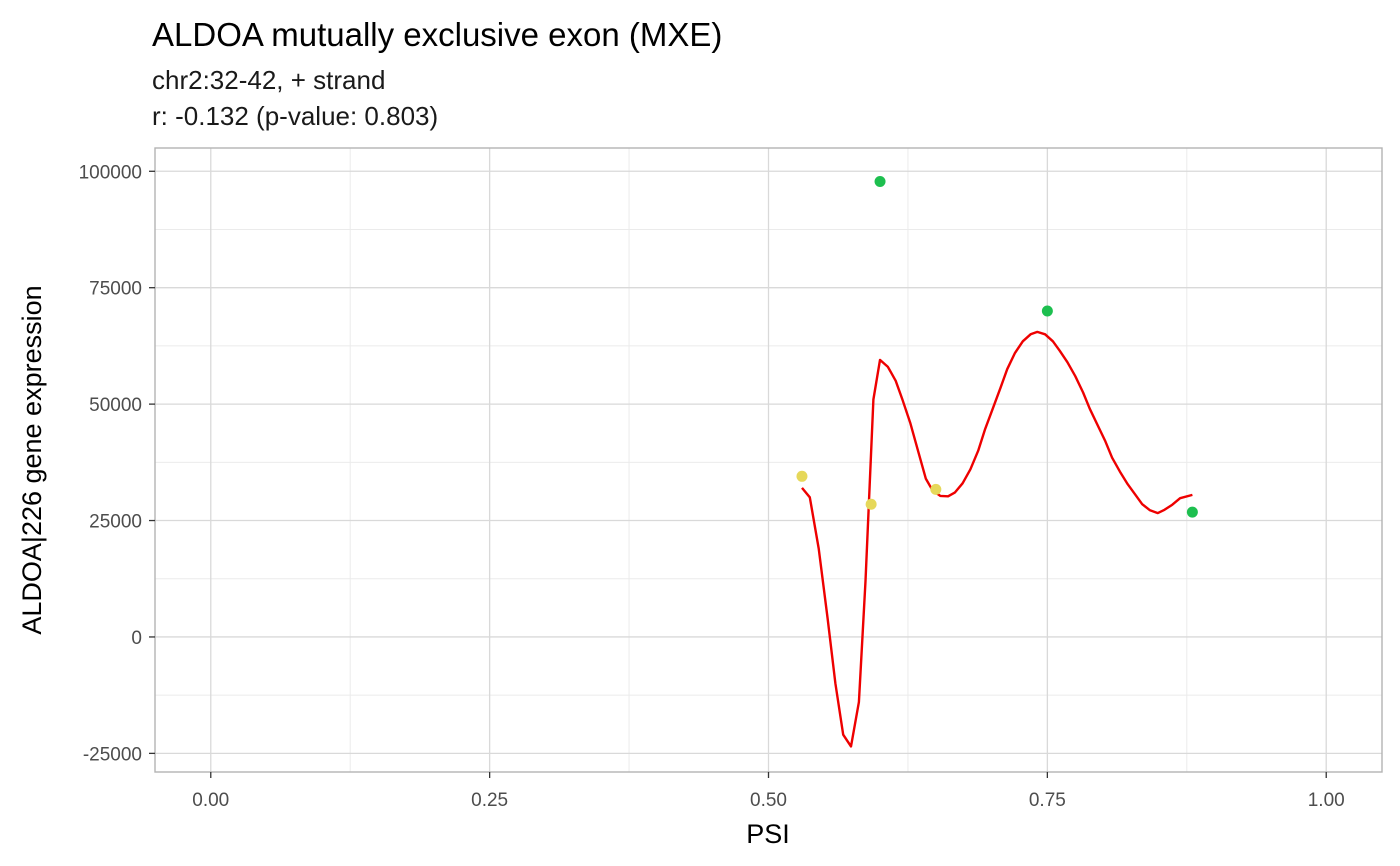 Image resolution: width=1400 pixels, height=866 pixels. Describe the element at coordinates (115, 289) in the screenshot. I see `y-tick-label: 75000` at that location.